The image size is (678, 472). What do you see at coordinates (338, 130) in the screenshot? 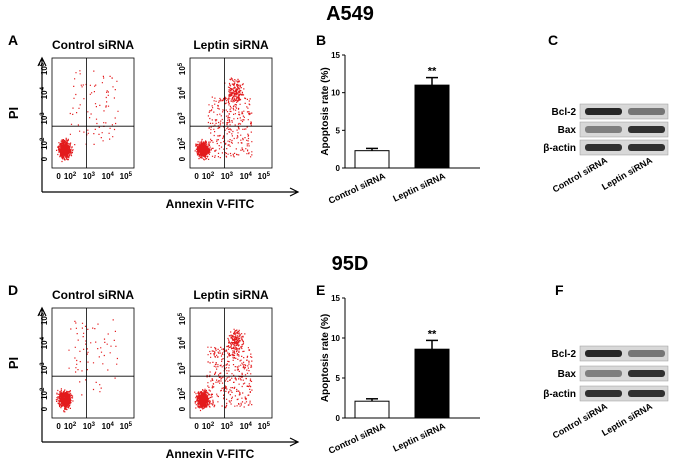
I see `y-tick-label: 5` at bounding box center [338, 130].